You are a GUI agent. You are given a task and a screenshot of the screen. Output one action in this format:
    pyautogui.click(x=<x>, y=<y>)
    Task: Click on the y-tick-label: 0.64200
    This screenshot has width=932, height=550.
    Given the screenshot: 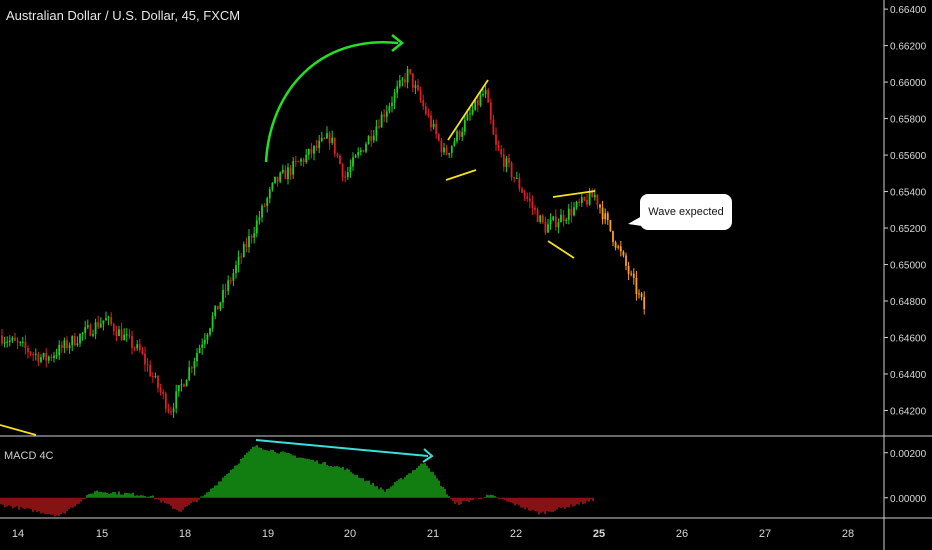 What is the action you would take?
    pyautogui.click(x=908, y=411)
    